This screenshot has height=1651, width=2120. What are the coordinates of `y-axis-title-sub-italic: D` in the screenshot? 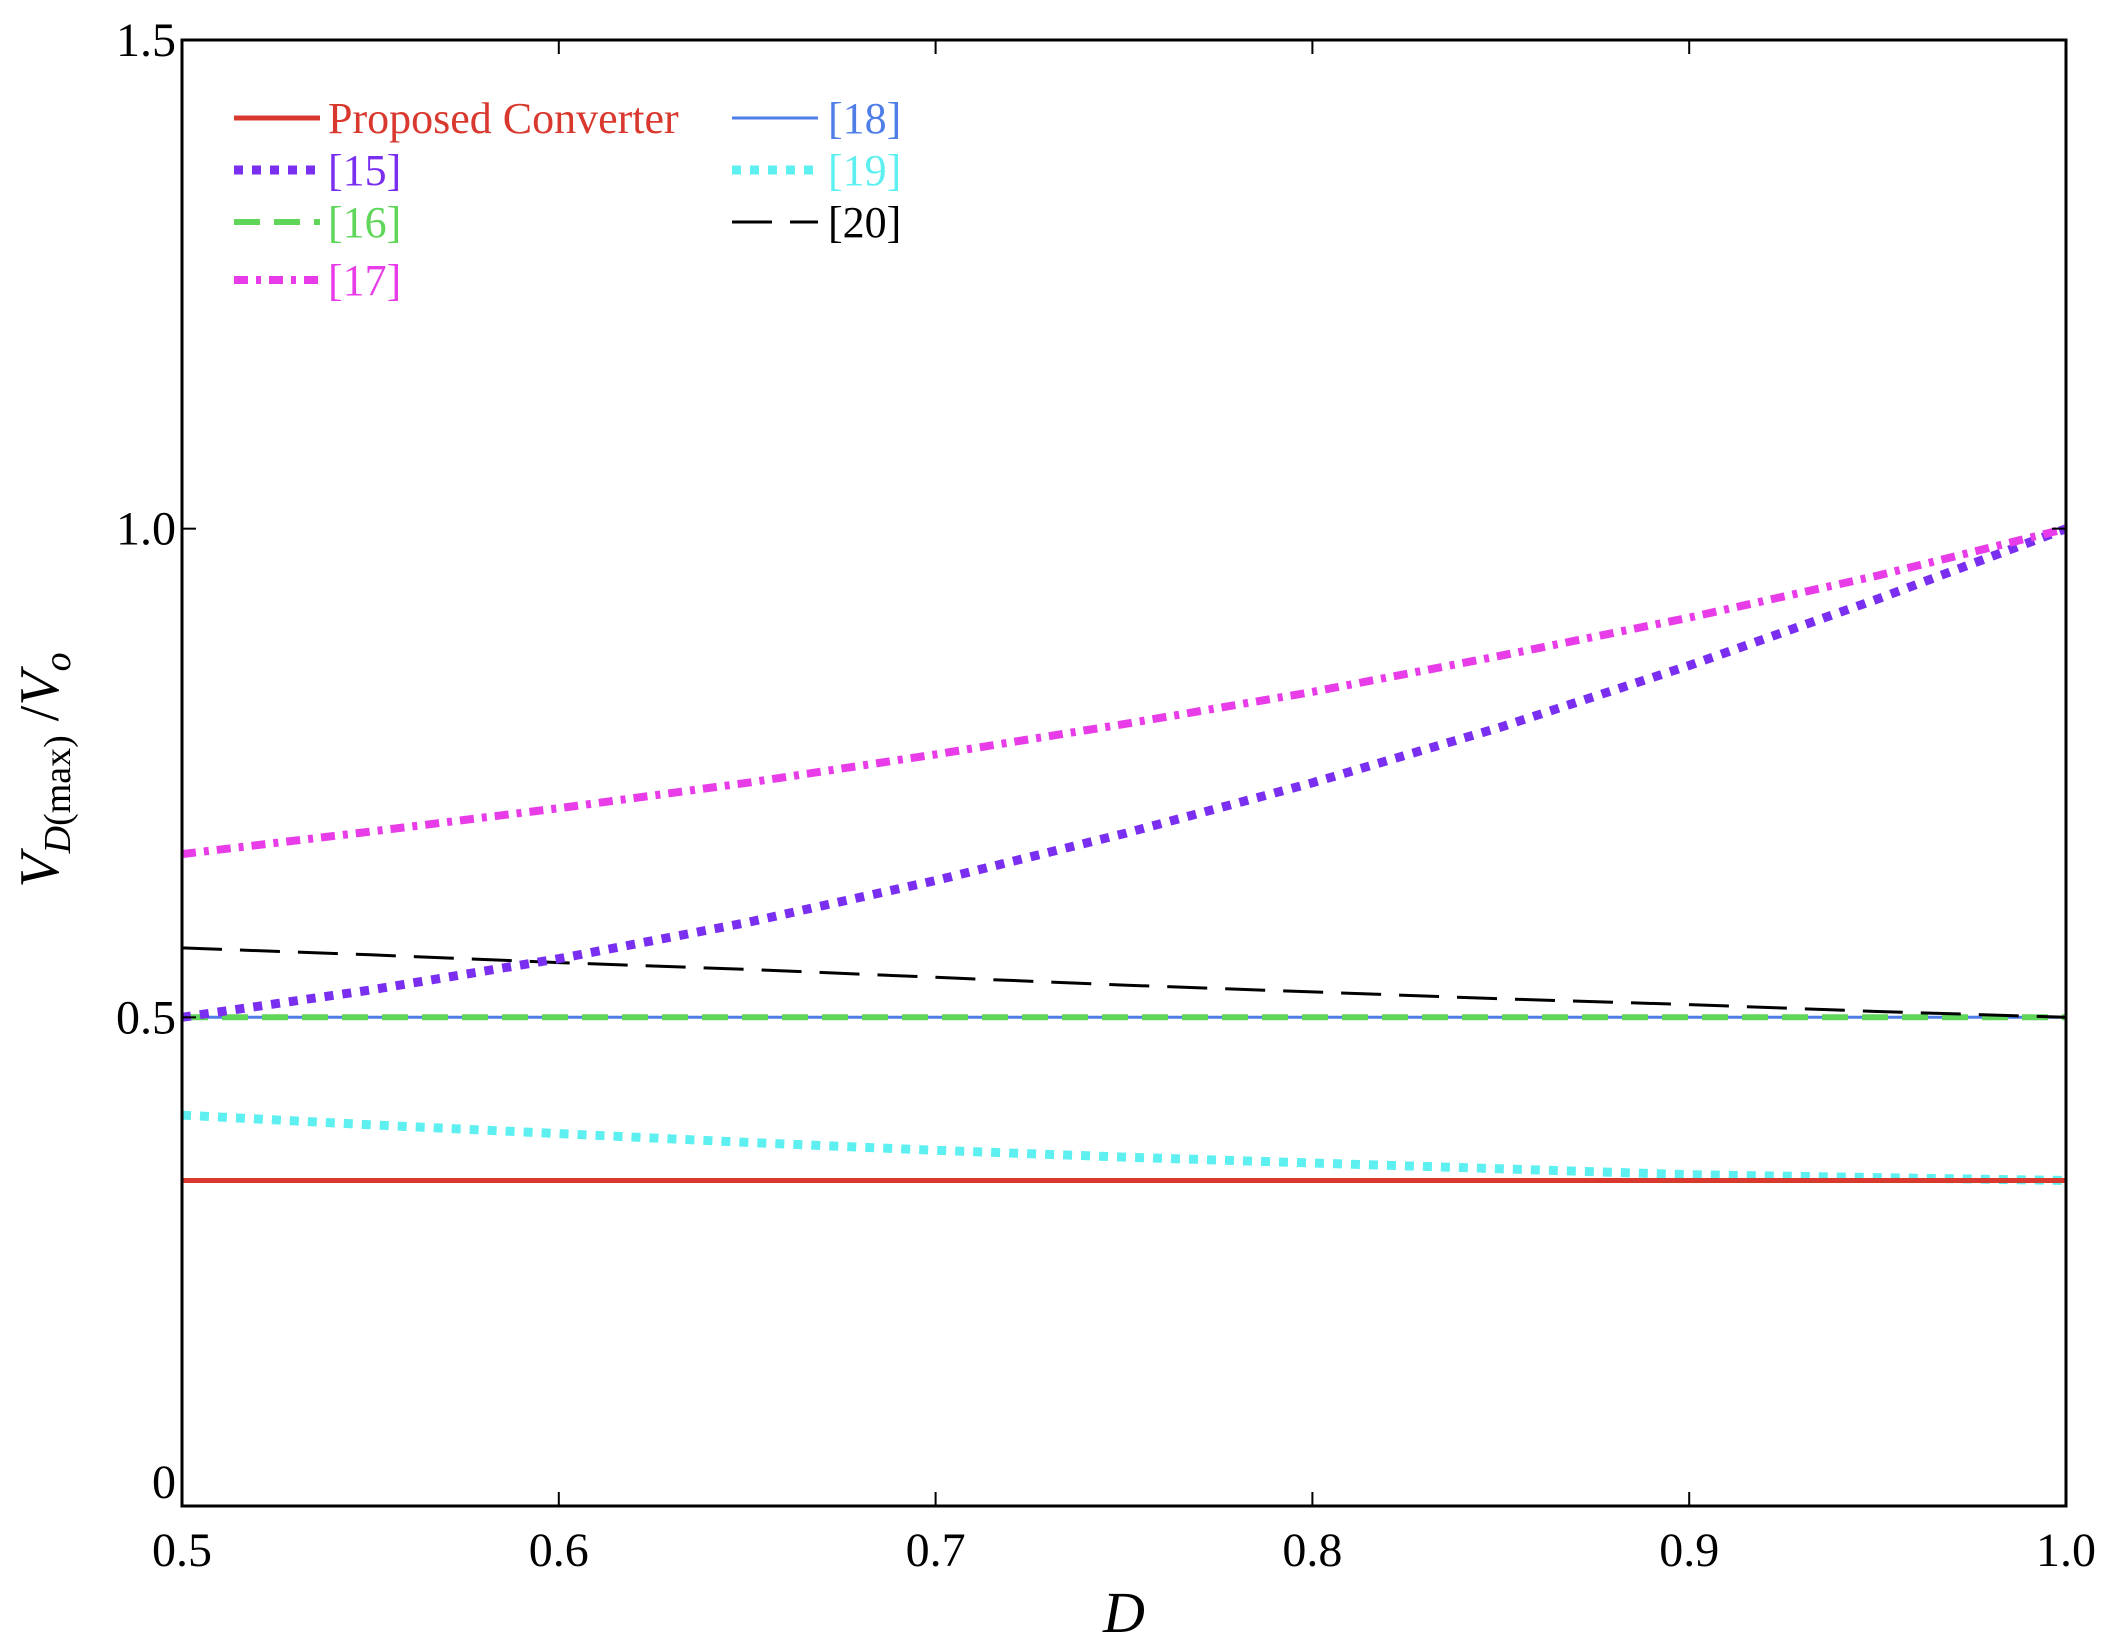 It's located at (58, 840).